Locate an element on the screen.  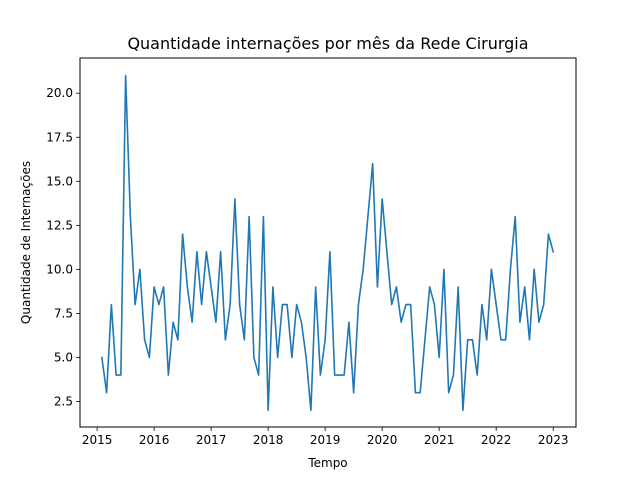
x-tick-label: 2022 is located at coordinates (496, 440).